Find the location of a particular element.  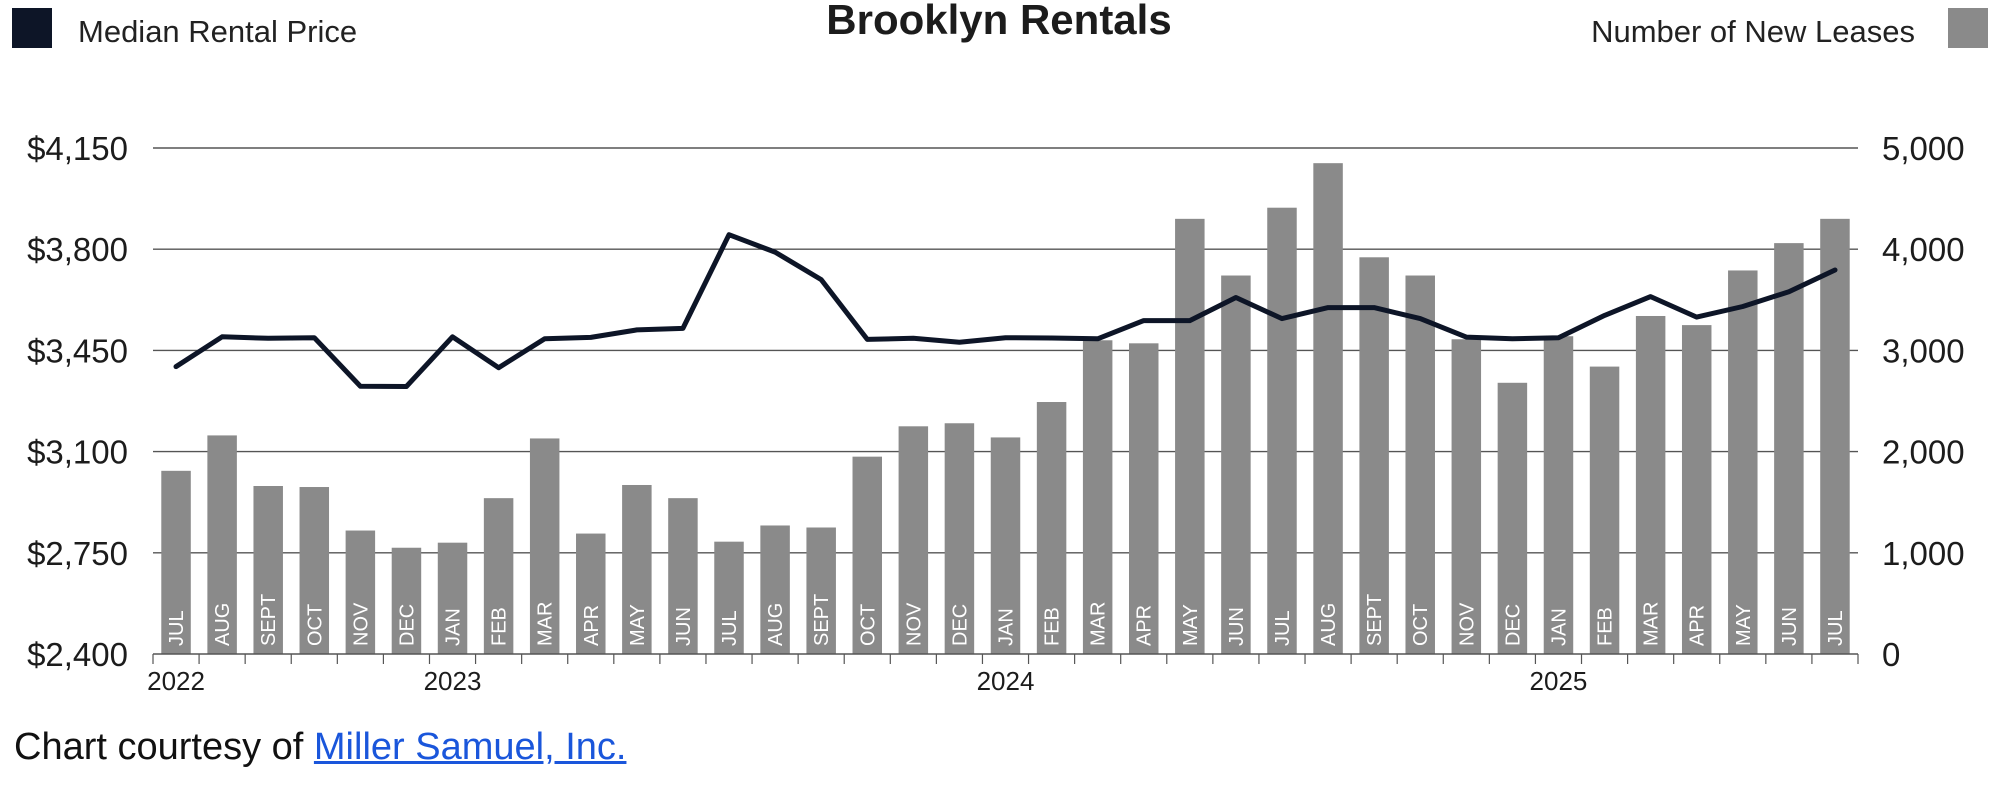

y-left-tick-label: $3,100 is located at coordinates (77, 452).